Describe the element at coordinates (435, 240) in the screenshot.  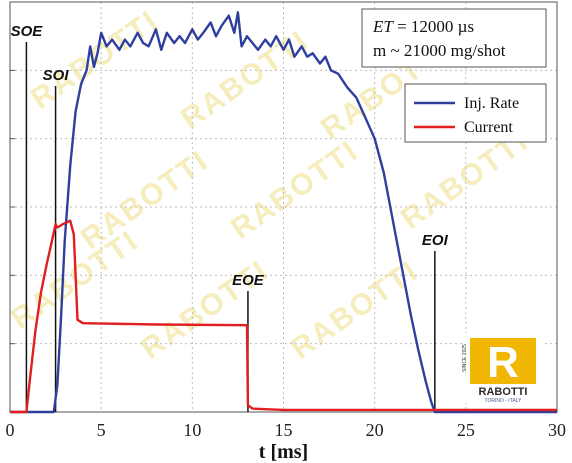
I see `event-label-eoi: EOI` at that location.